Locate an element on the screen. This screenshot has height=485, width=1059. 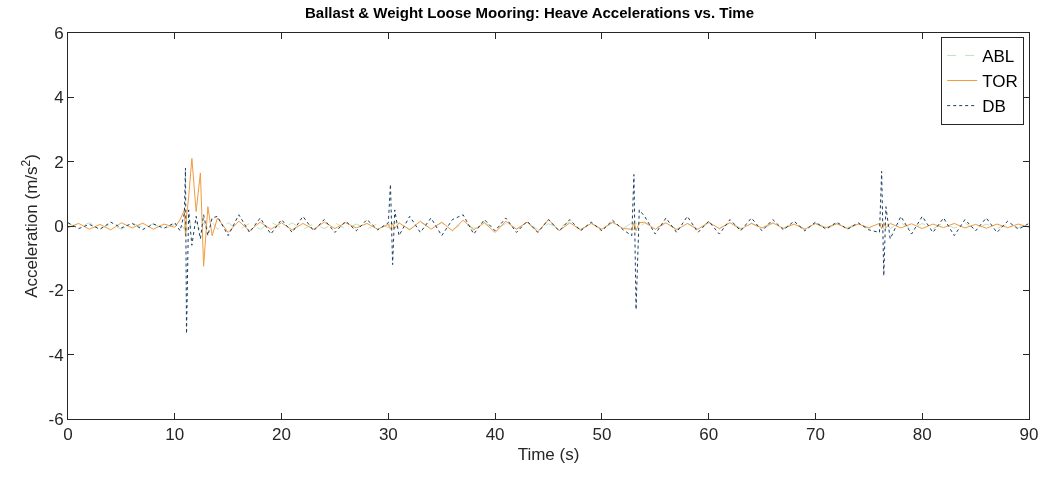
x-tick-label: 80 is located at coordinates (922, 435).